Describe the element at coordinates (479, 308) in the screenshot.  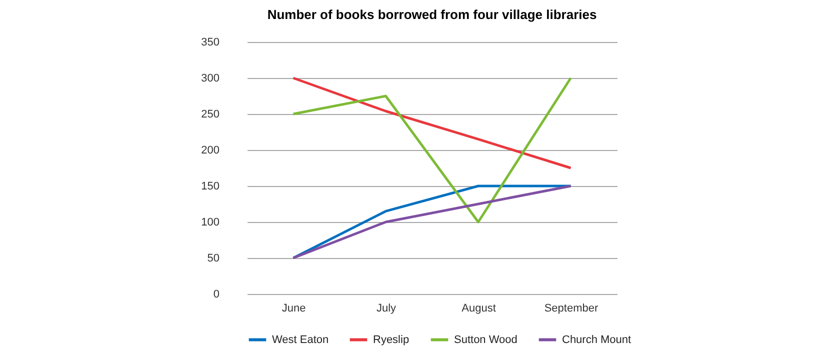
I see `x-tick-label: August` at that location.